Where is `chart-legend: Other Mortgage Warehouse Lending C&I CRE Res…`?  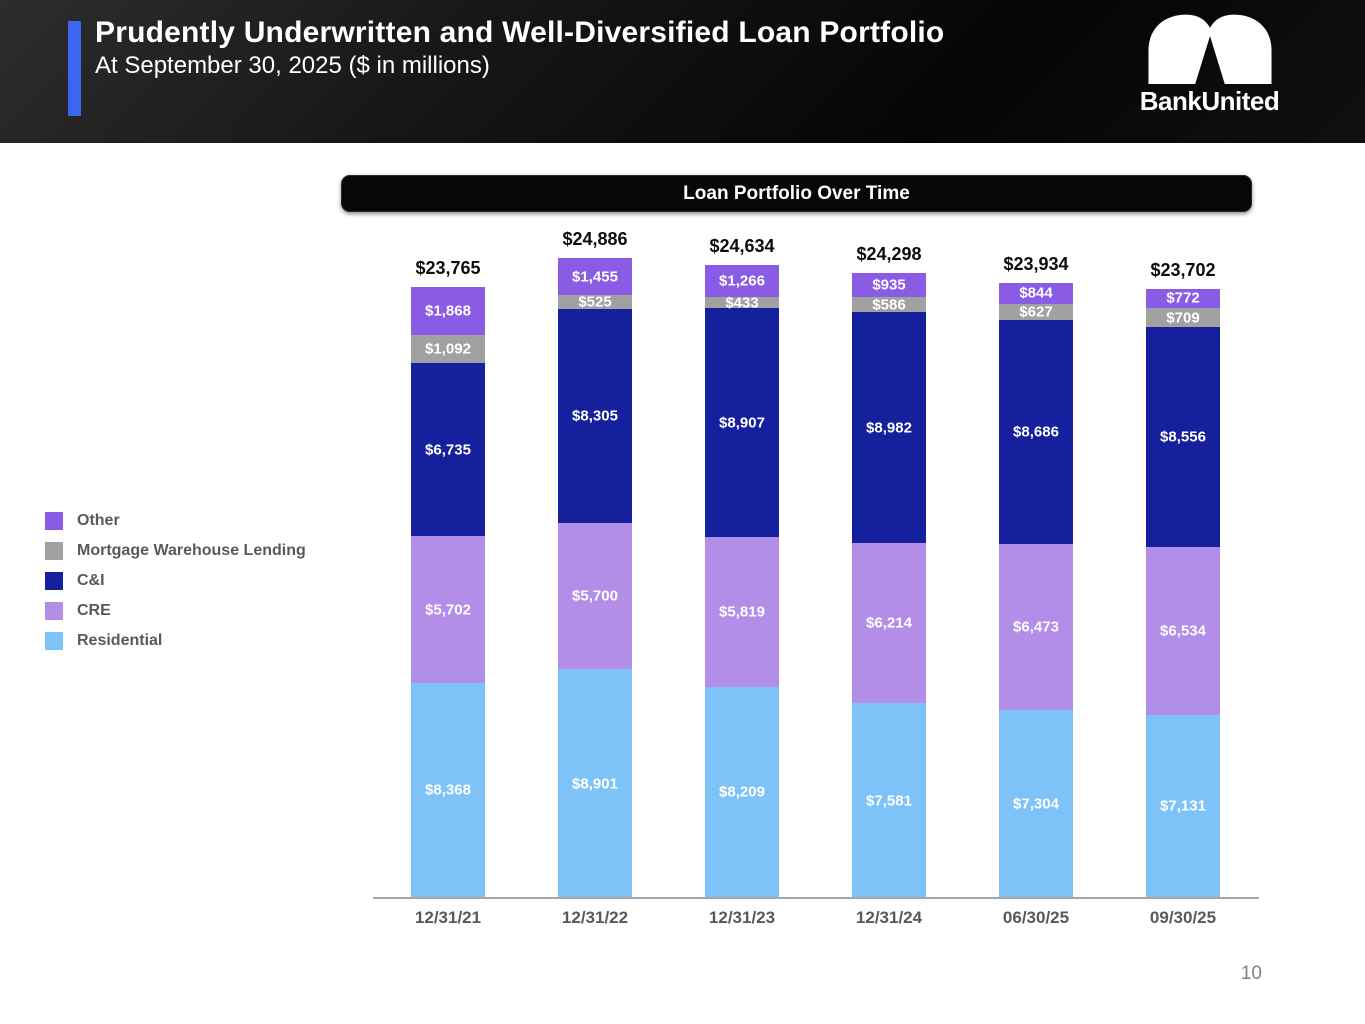 chart-legend: Other Mortgage Warehouse Lending C&I CRE Res… is located at coordinates (175, 581).